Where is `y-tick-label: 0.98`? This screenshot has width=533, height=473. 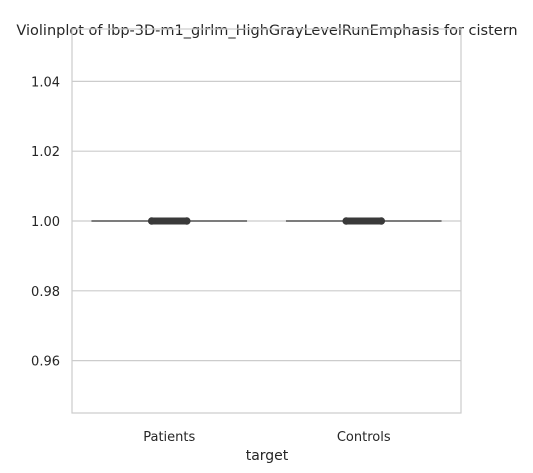
y-tick-label: 0.98 is located at coordinates (45, 292).